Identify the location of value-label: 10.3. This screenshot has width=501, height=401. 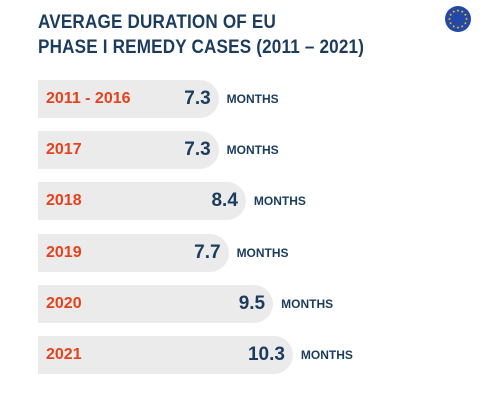
(266, 354).